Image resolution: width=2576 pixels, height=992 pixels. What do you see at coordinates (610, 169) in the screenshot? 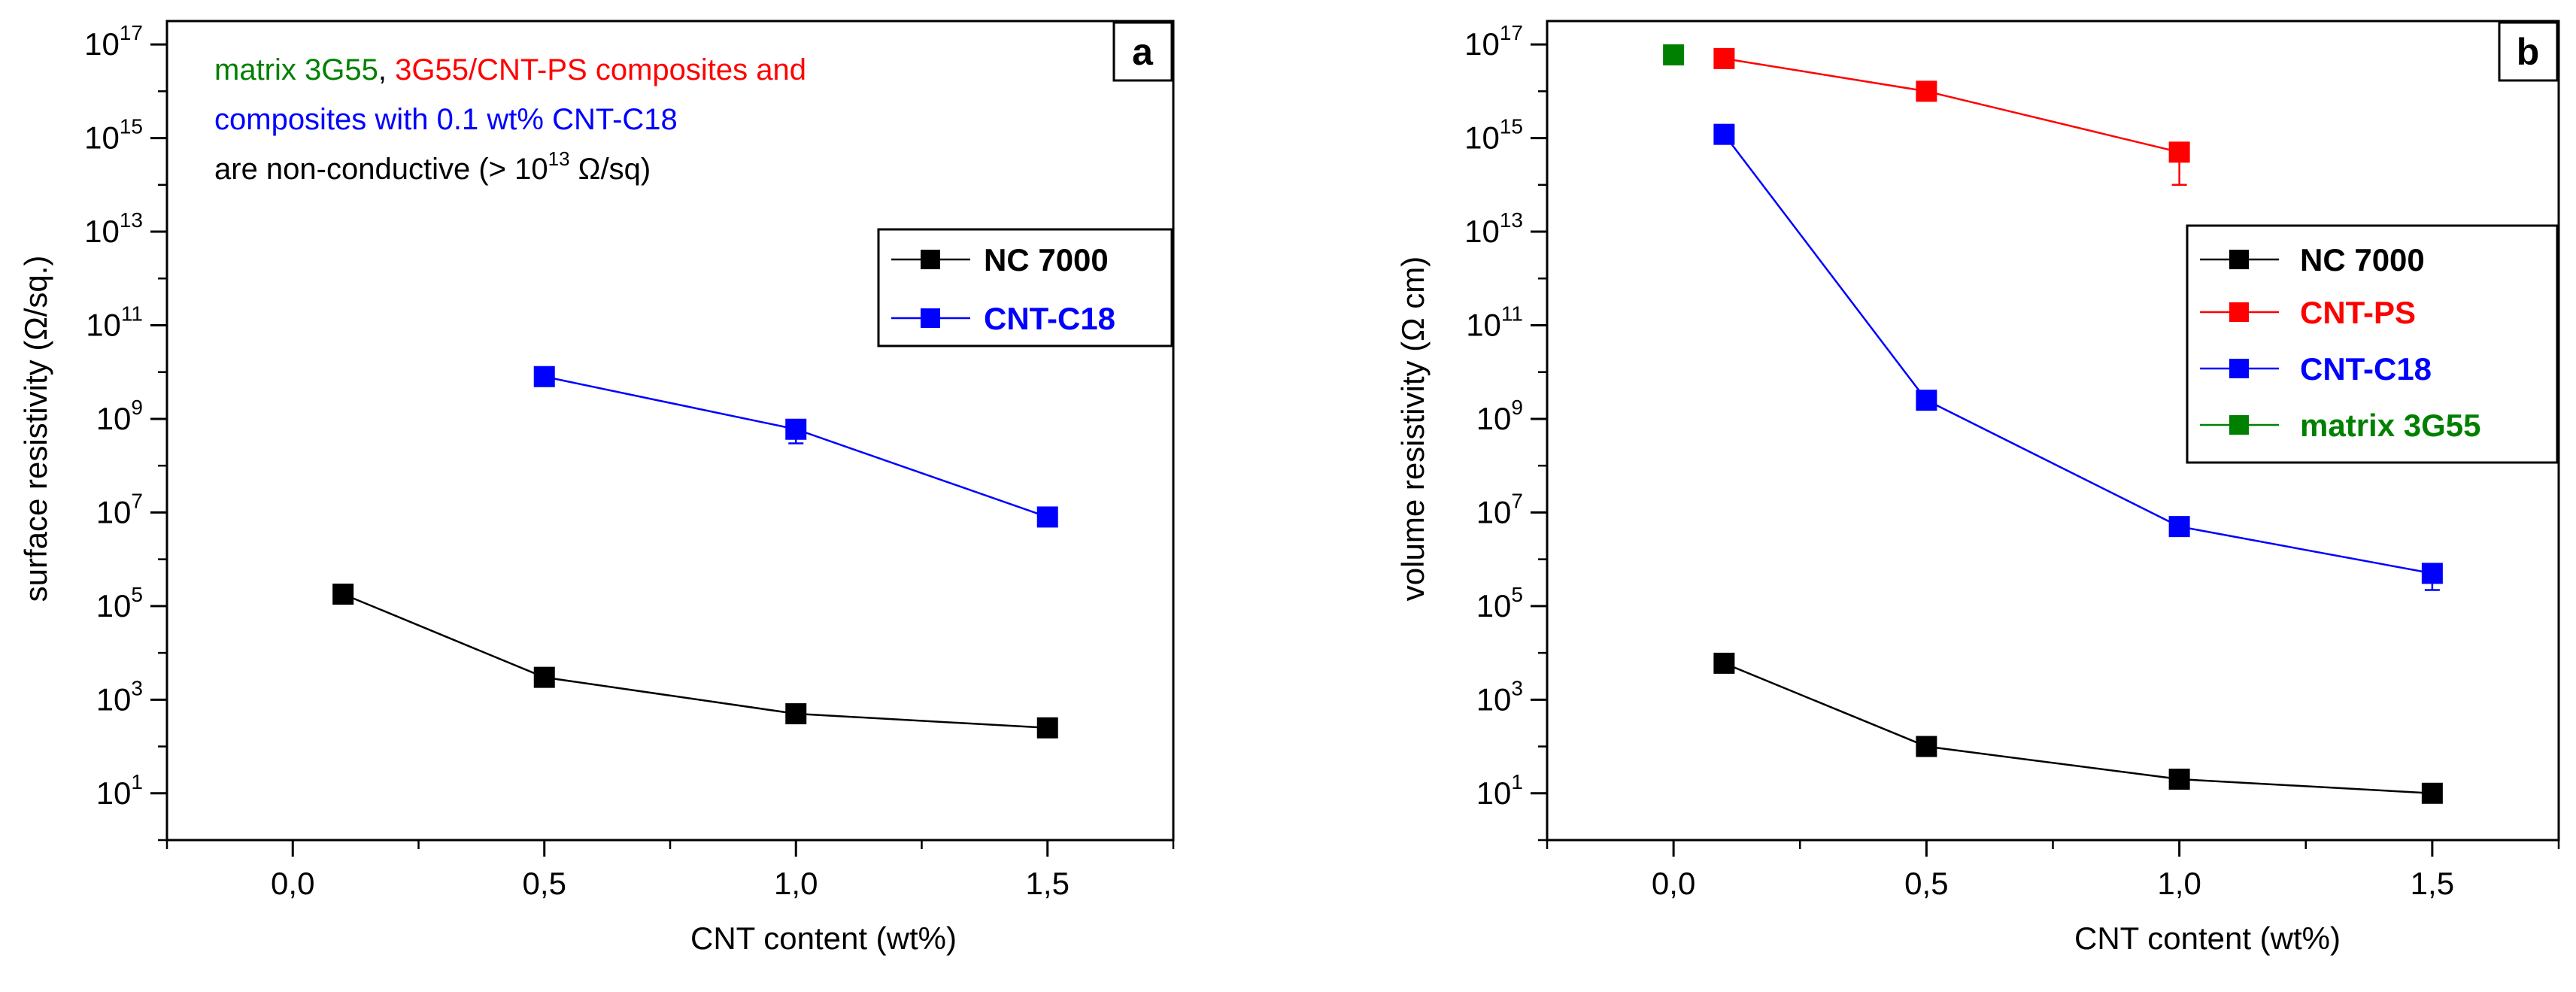
I see `annotation-line-3-suffix: Ω/sq)` at bounding box center [610, 169].